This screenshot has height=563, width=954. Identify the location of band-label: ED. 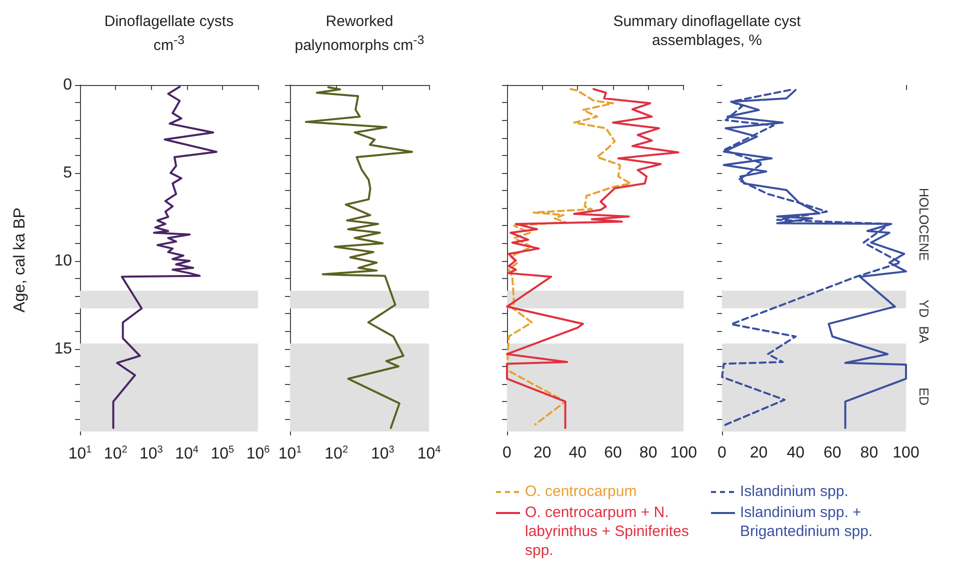
(924, 397).